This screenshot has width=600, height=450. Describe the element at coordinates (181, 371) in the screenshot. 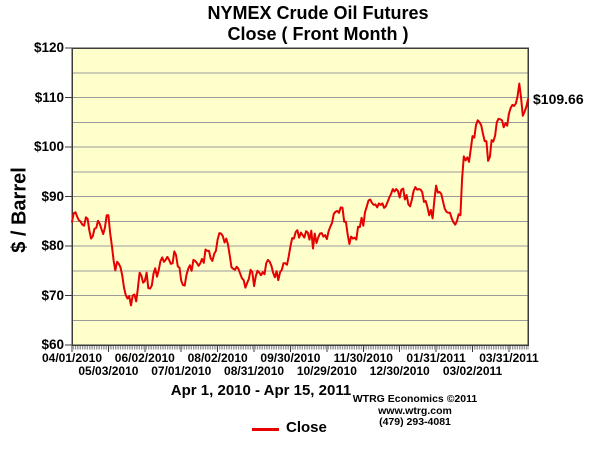

I see `x-tick-label: 07/01/2010` at that location.